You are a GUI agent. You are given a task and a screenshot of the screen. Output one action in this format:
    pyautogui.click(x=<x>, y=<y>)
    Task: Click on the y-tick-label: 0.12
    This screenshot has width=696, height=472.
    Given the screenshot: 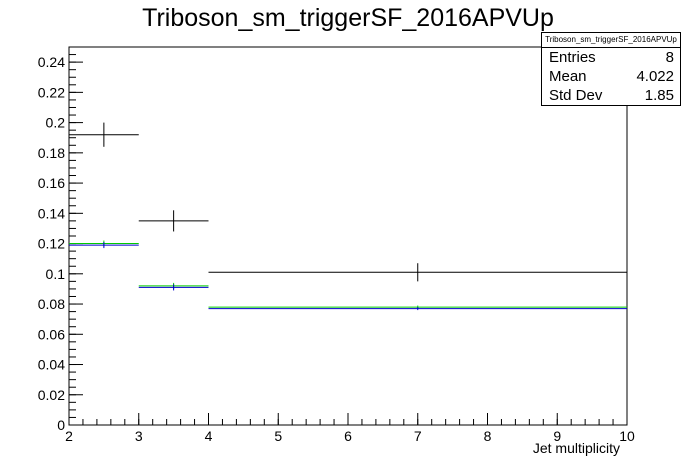 What is the action you would take?
    pyautogui.click(x=51, y=244)
    